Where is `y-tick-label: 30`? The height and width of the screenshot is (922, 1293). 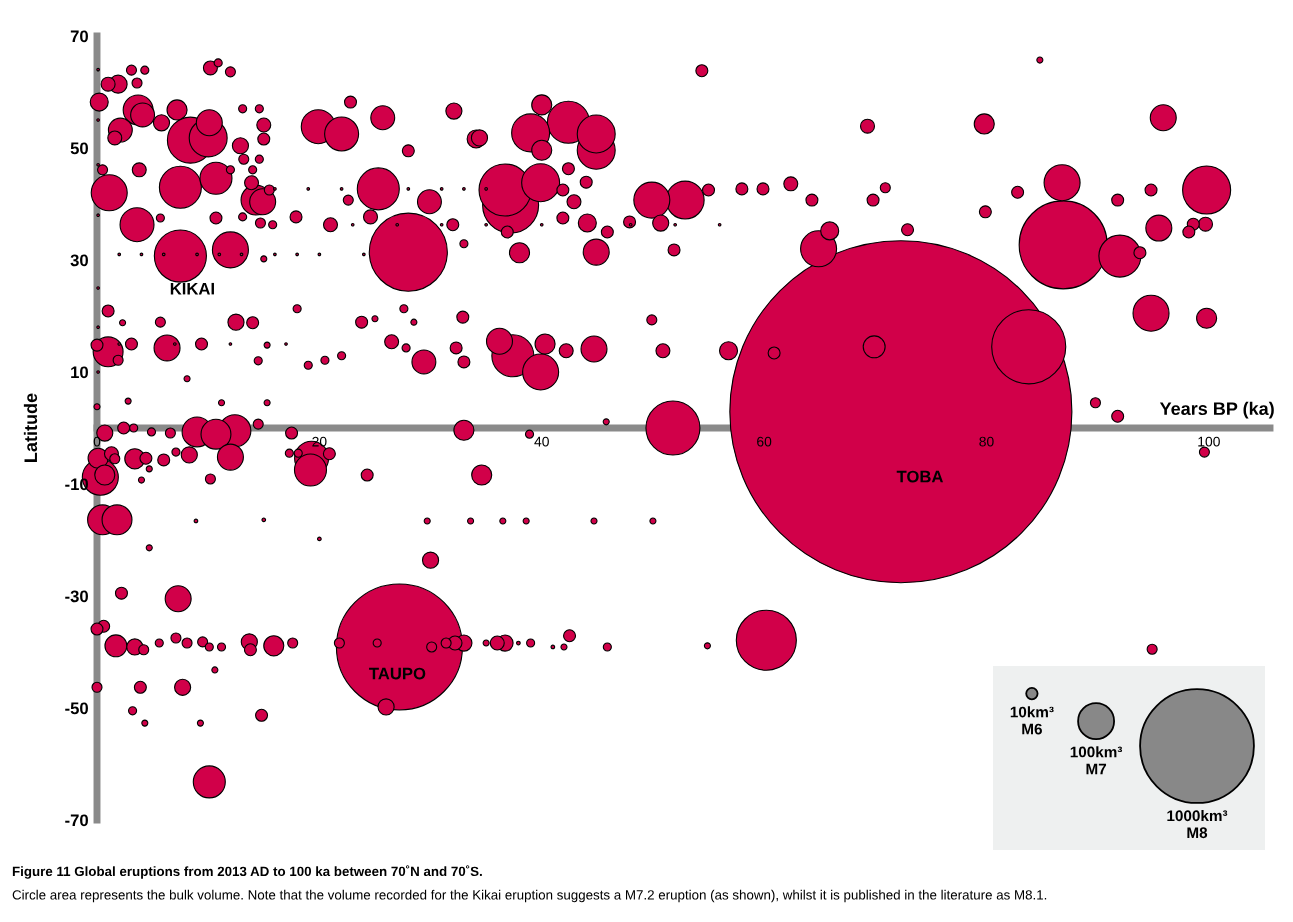 y-tick-label: 30 is located at coordinates (79, 260).